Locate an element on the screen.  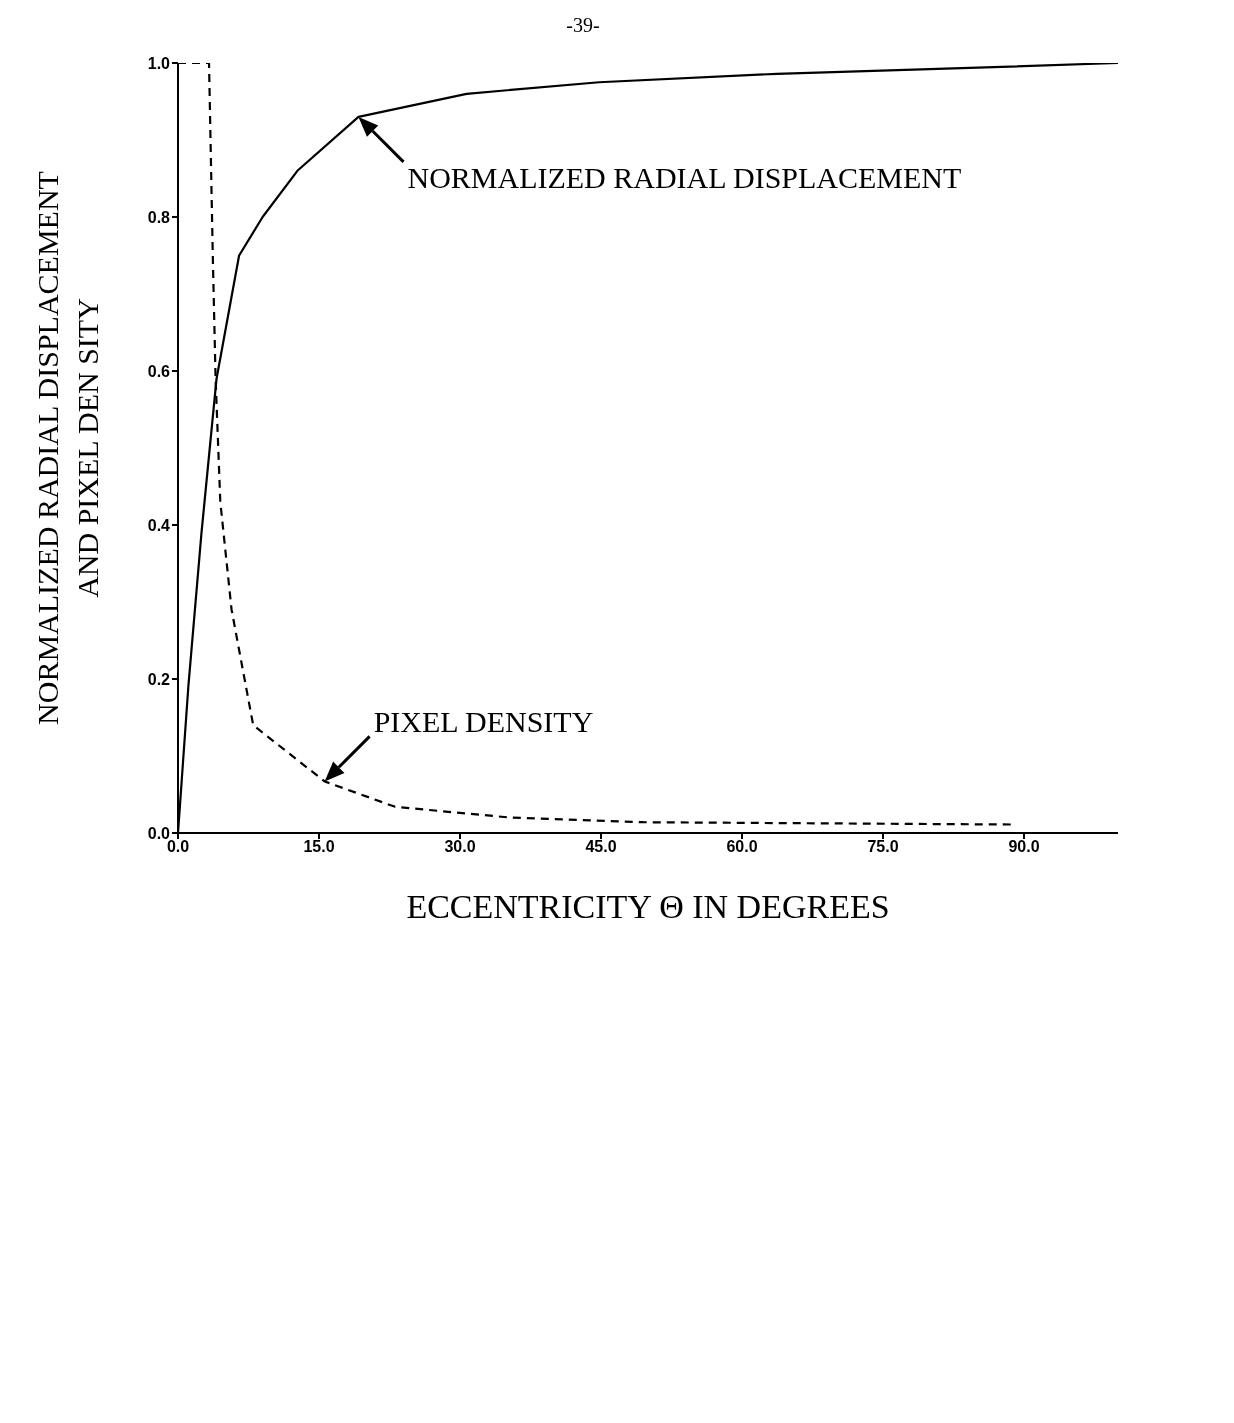
y-tick-label: 1.0 is located at coordinates (159, 63).